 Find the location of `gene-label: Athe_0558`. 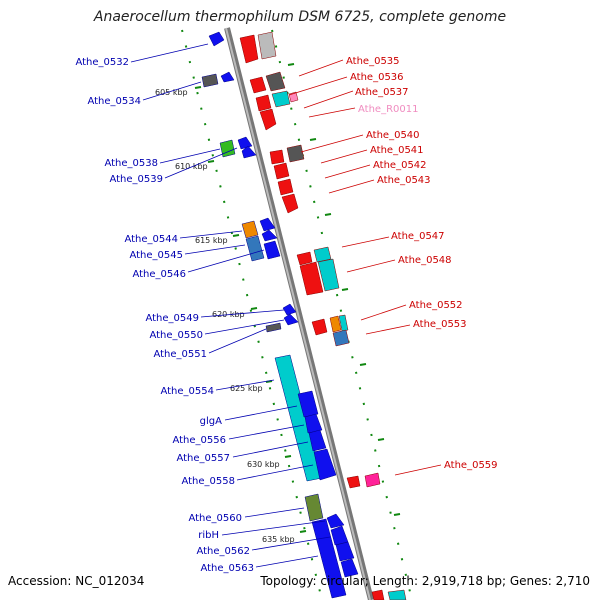

gene-label: Athe_0558 is located at coordinates (208, 481).